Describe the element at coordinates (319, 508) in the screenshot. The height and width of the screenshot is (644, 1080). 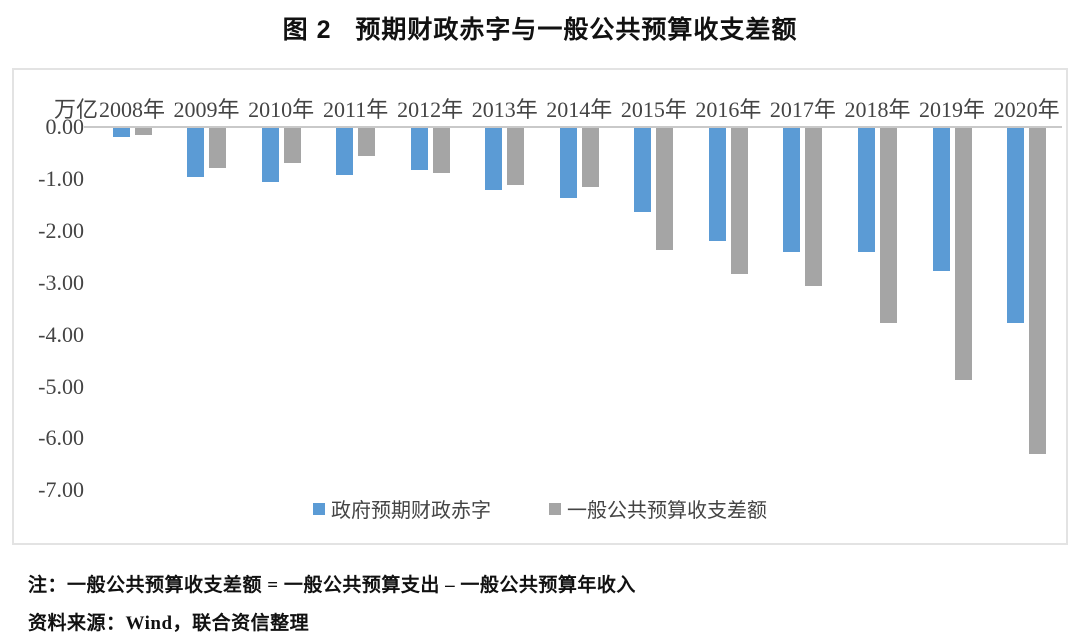
I see `legend-swatch-blue-icon` at that location.